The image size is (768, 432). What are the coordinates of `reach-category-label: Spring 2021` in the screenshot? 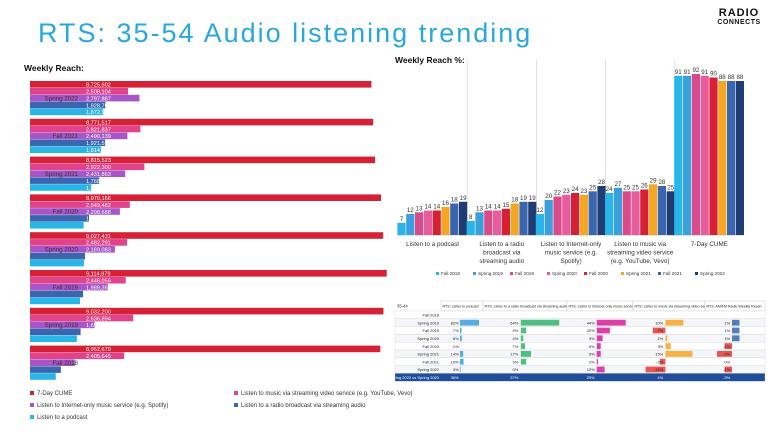 It's located at (62, 174).